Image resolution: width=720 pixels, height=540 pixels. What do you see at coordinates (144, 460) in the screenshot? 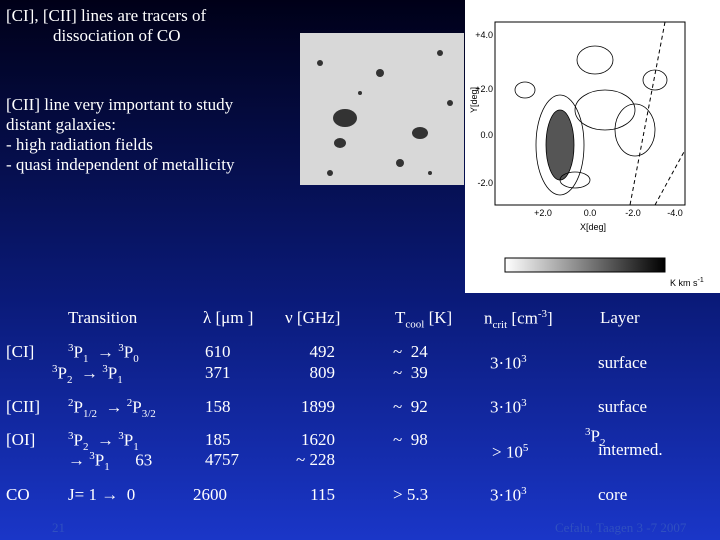
I see `t: 63` at bounding box center [144, 460].